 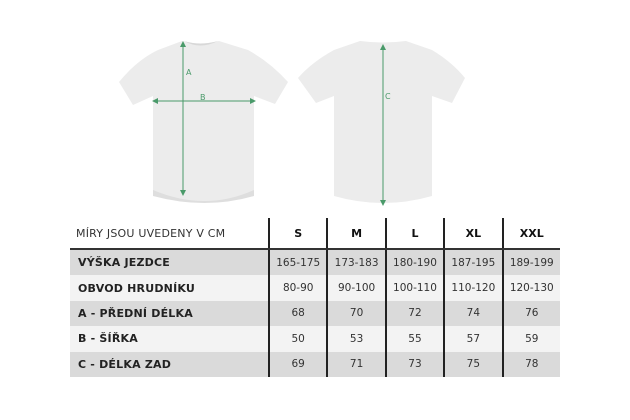 What do you see at coordinates (413, 313) in the screenshot?
I see `table-cell: 72` at bounding box center [413, 313].